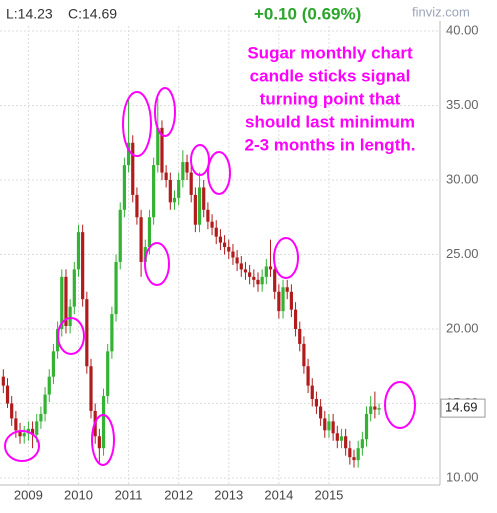 This screenshot has height=513, width=497. I want to click on annotation-line: 2-3 months in length., so click(330, 144).